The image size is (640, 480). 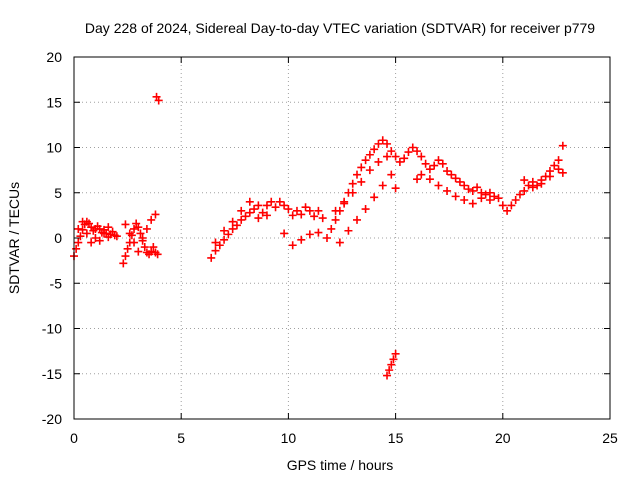 What do you see at coordinates (54, 102) in the screenshot?
I see `y-tick-label: 15` at bounding box center [54, 102].